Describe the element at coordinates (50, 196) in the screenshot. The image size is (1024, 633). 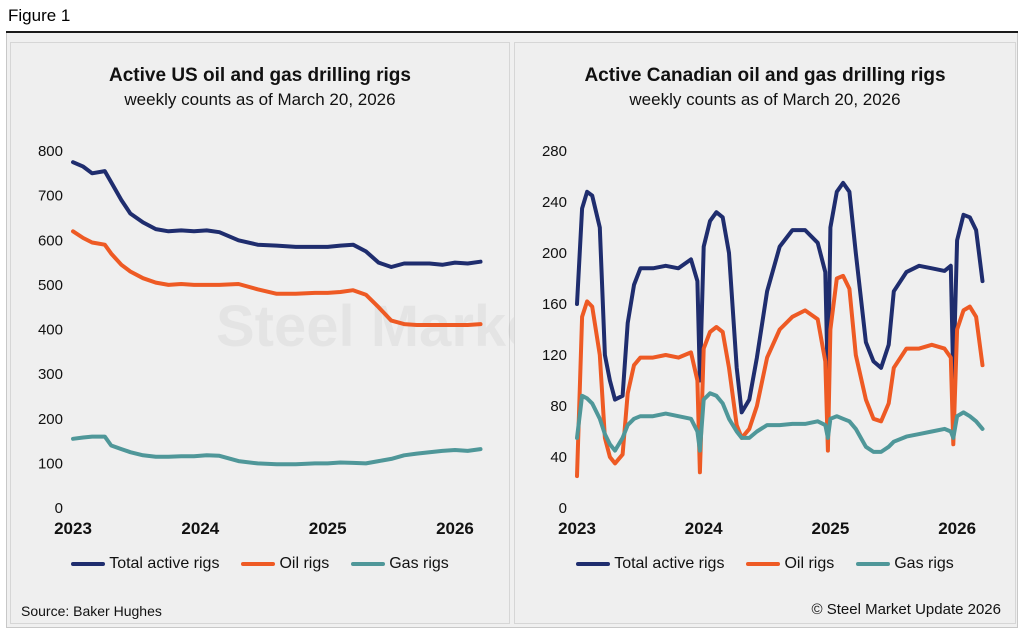
I see `y-tick-label: 700` at that location.